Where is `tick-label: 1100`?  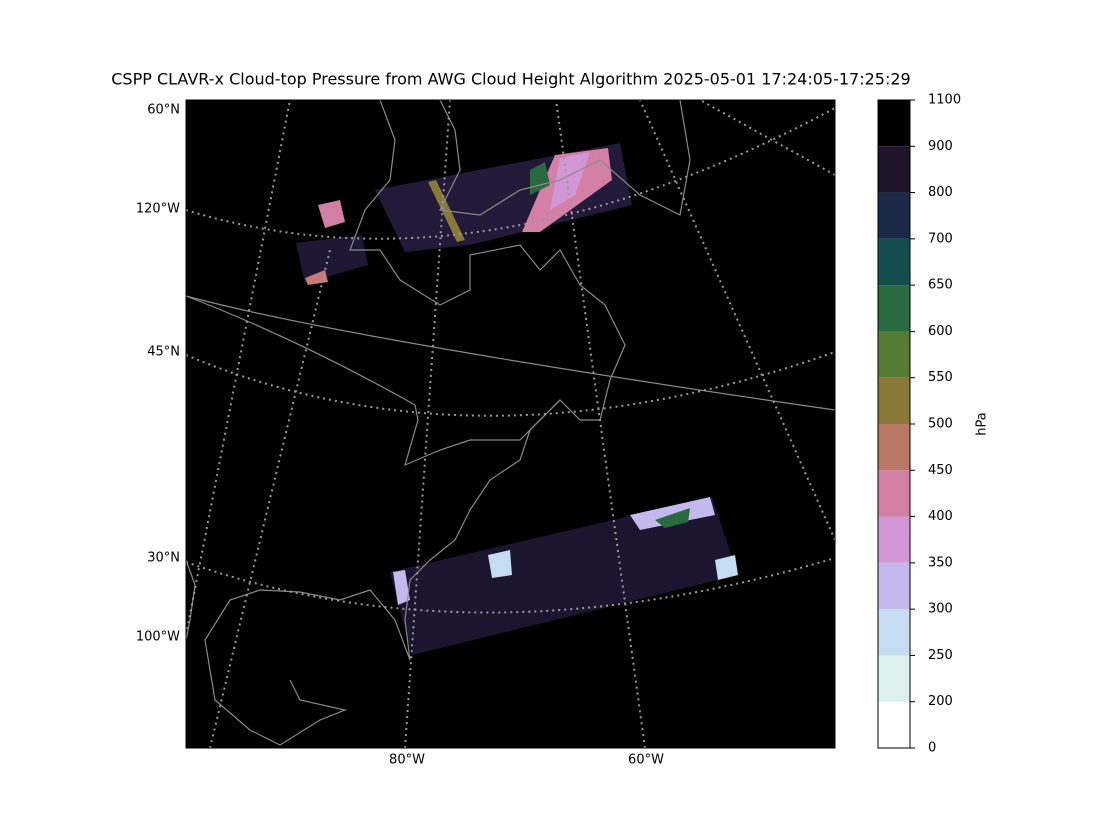
tick-label: 1100 is located at coordinates (944, 100).